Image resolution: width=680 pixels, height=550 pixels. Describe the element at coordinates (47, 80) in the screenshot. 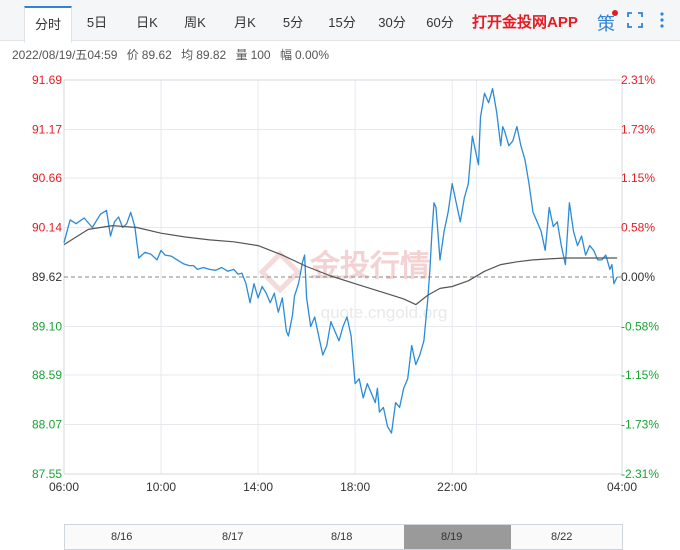

I see `y-tick-label: 91.69` at that location.